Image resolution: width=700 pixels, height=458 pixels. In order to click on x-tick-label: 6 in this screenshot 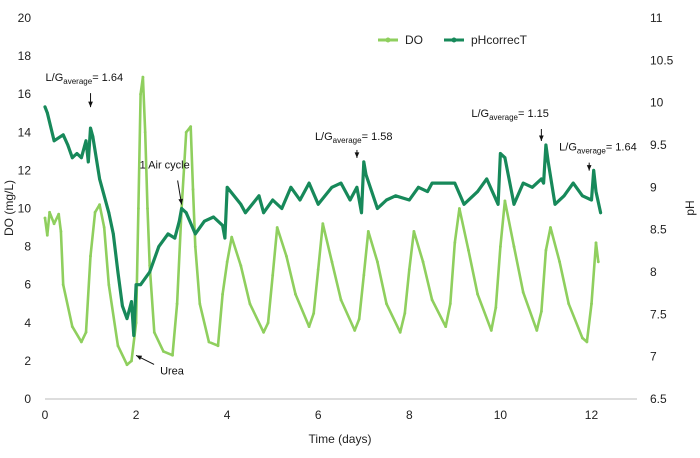, I will do `click(318, 415)`.